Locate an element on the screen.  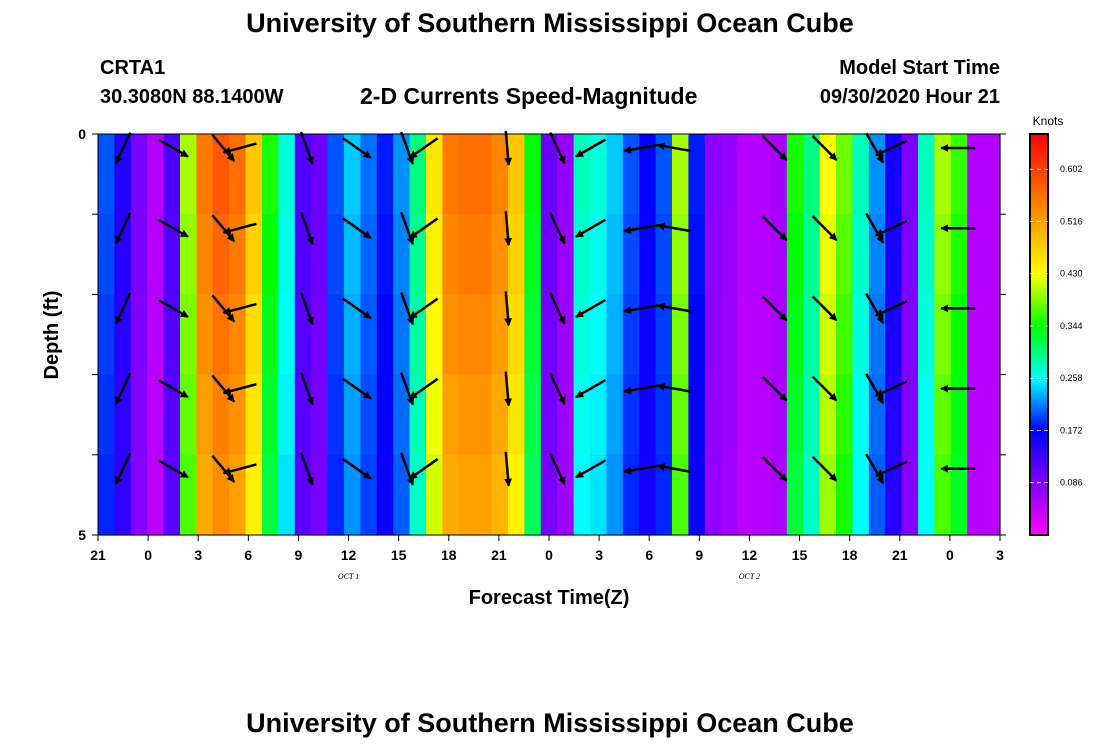
colorbar-unit: Knots is located at coordinates (1048, 121).